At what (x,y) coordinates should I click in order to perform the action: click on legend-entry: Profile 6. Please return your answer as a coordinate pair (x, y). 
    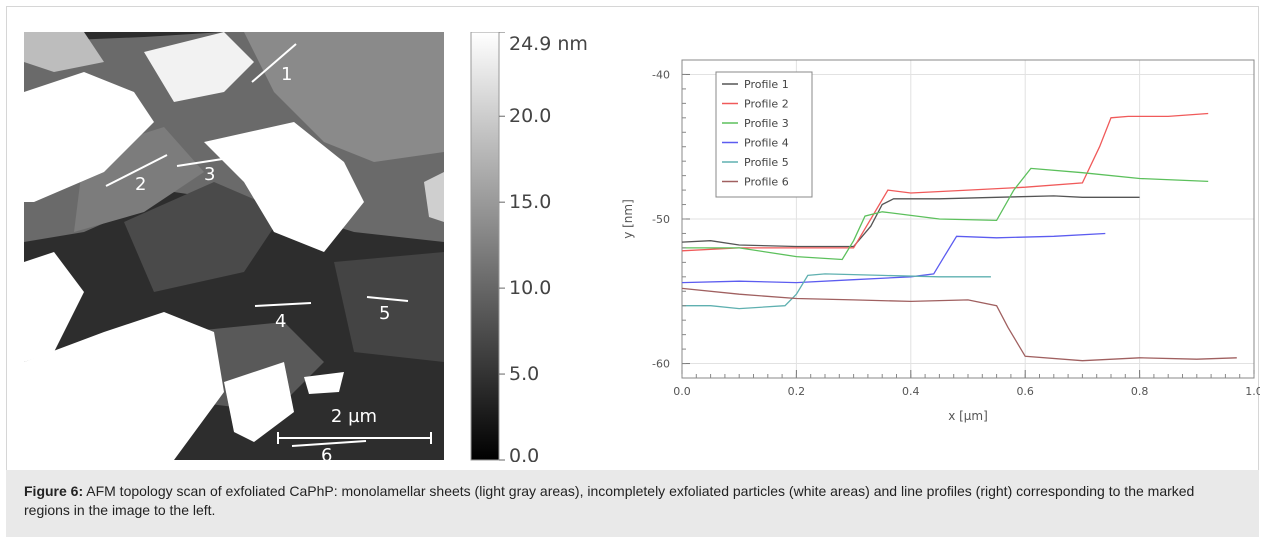
    Looking at the image, I should click on (766, 182).